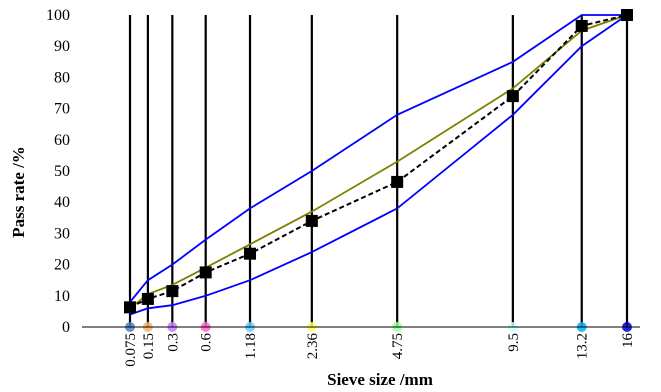 The image size is (661, 392). Describe the element at coordinates (313, 346) in the screenshot. I see `x-tick-label: 2.36` at that location.